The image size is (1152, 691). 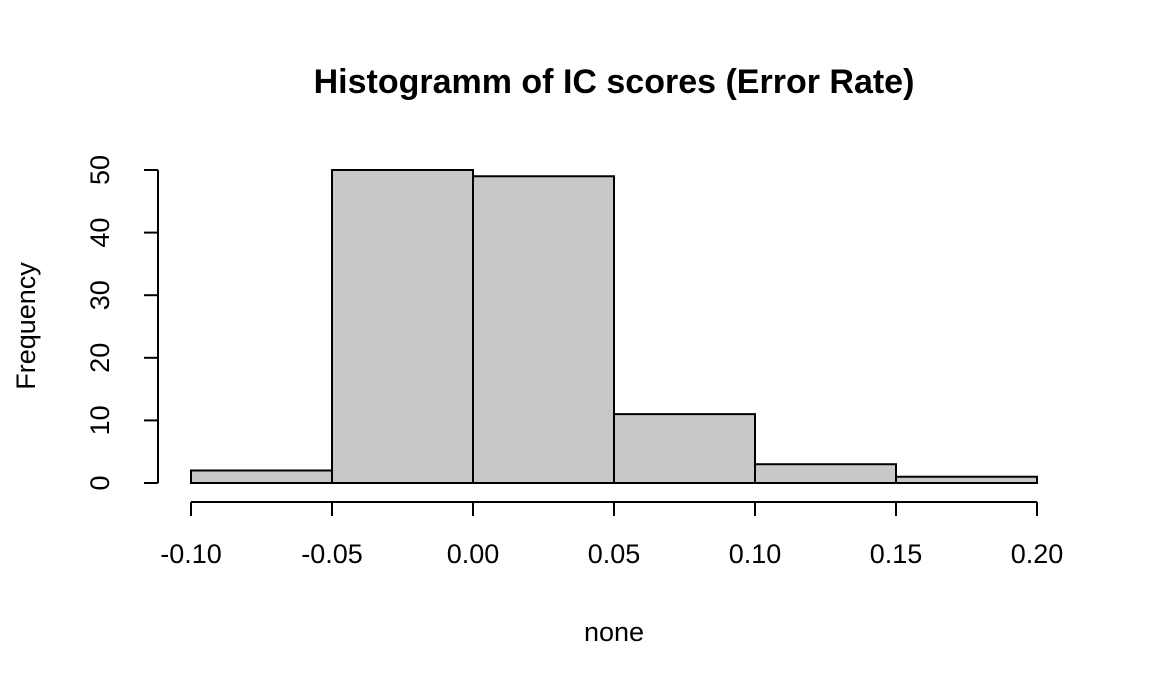 I want to click on x-axis: -0.10 -0.05 0.00 0.05 0.10 0.15 0.20, so click(x=612, y=535).